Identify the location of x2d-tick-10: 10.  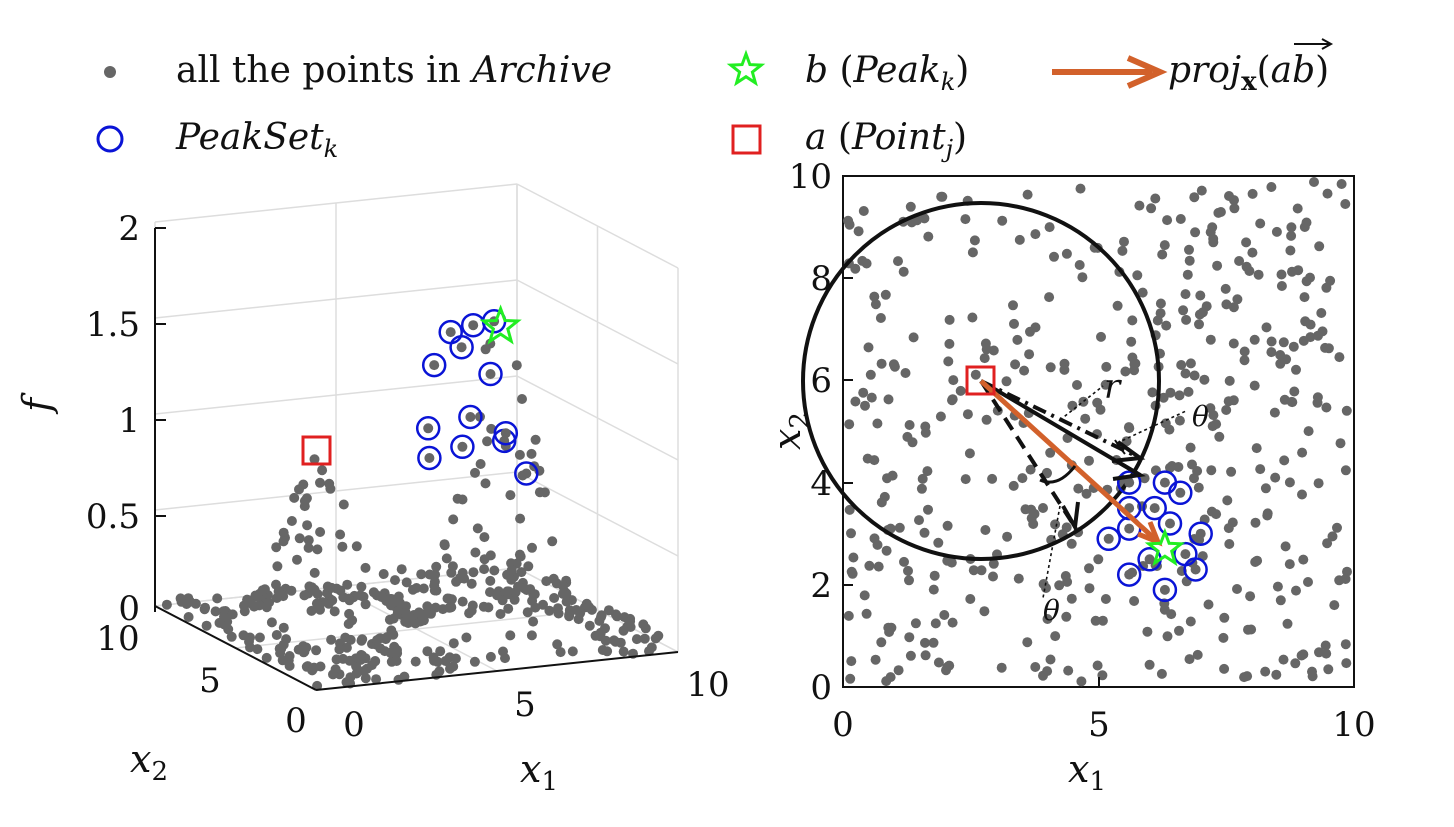
(1353, 725).